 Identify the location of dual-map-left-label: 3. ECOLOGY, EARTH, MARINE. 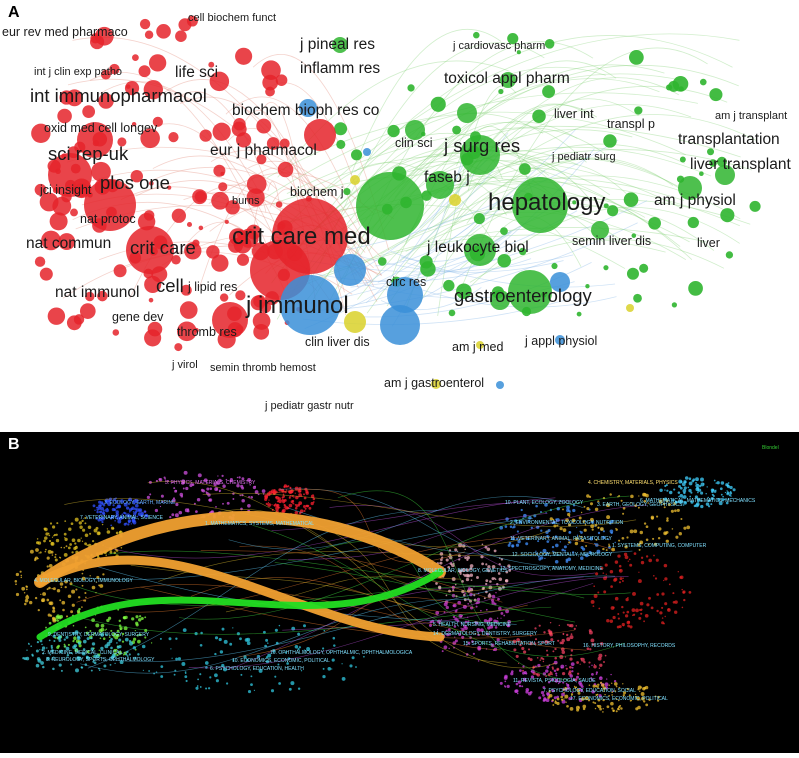
(140, 503).